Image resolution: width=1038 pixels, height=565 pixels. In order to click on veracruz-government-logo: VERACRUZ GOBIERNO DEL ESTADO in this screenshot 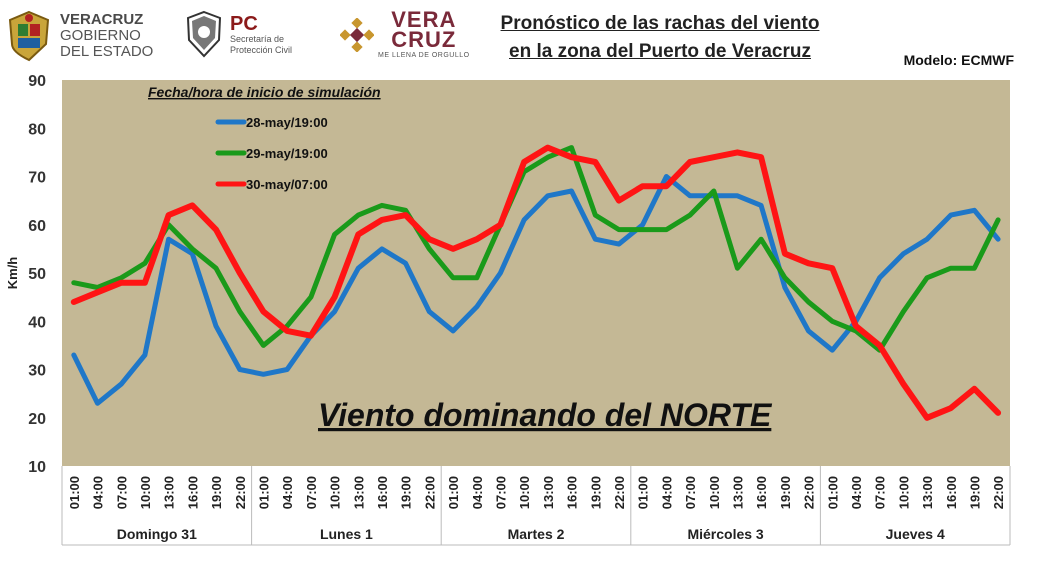, I will do `click(79, 36)`.